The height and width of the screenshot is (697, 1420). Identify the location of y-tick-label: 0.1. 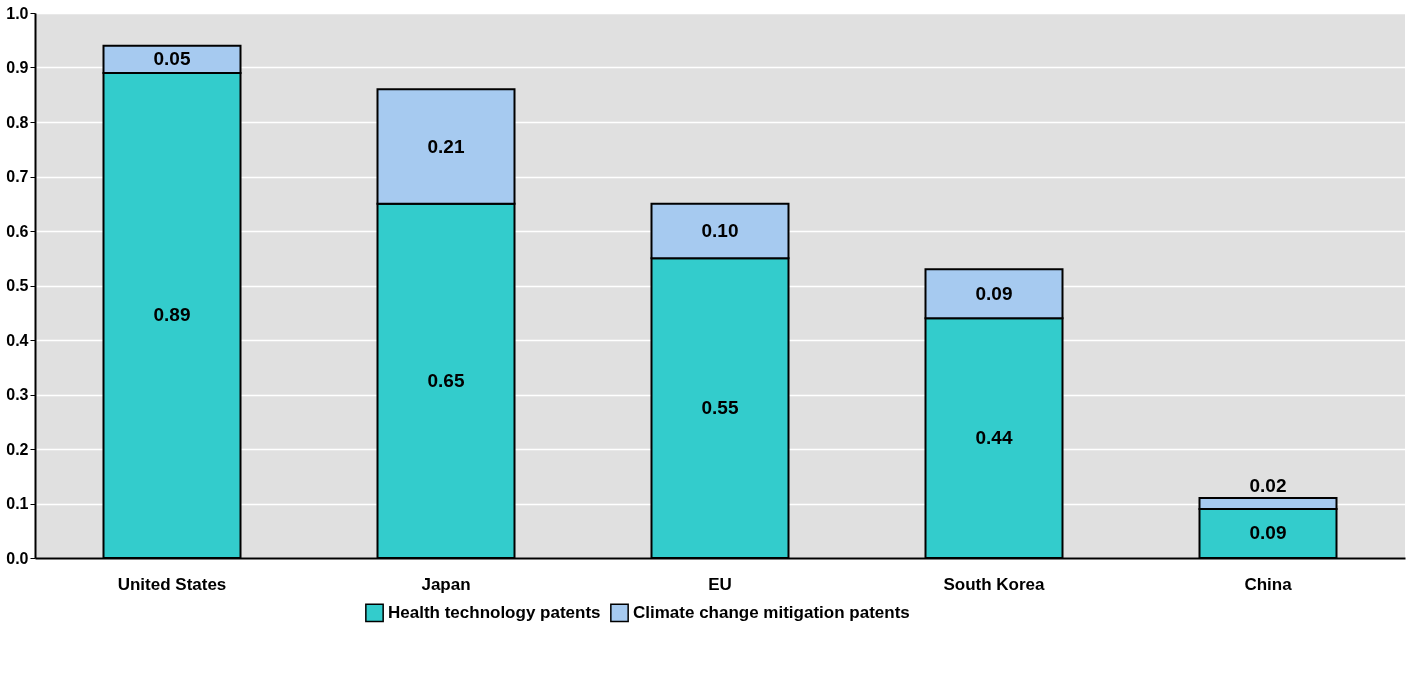
(17, 503).